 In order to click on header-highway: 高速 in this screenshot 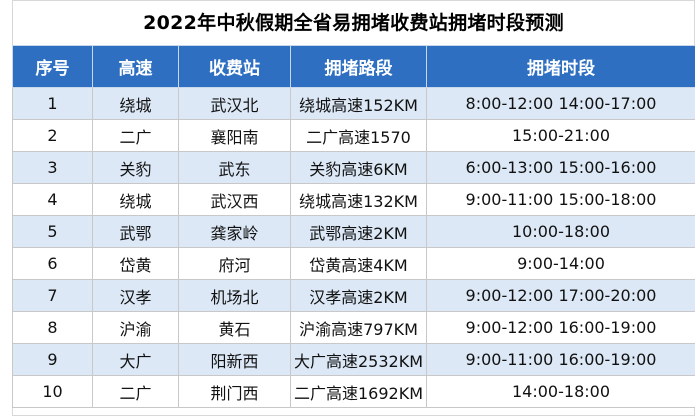, I will do `click(135, 66)`.